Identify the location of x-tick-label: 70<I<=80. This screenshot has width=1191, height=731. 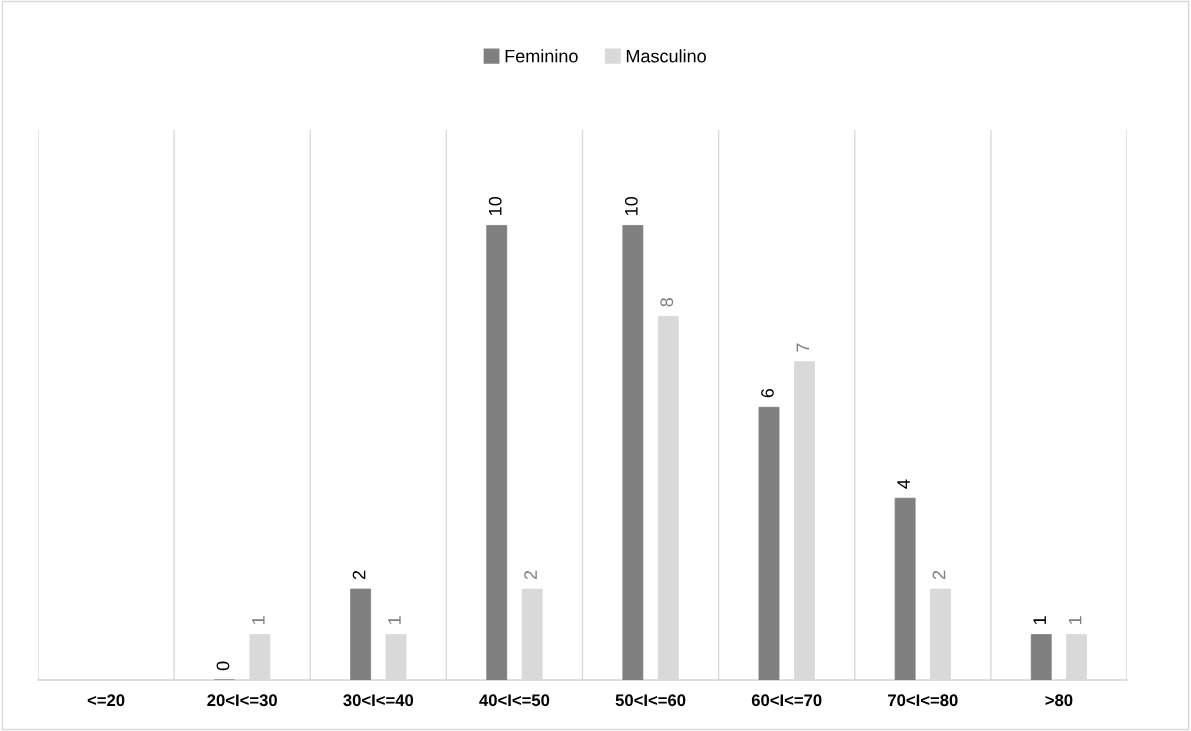
(923, 700).